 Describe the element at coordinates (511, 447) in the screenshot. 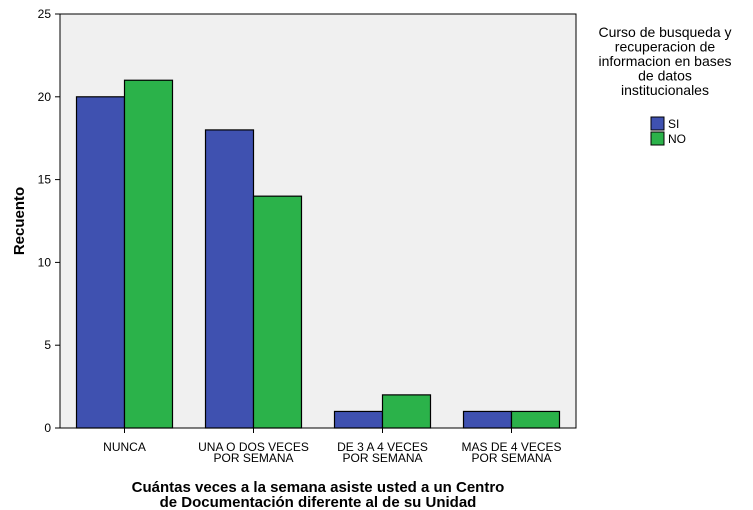

I see `x-tick-label: MAS DE 4 VECES` at that location.